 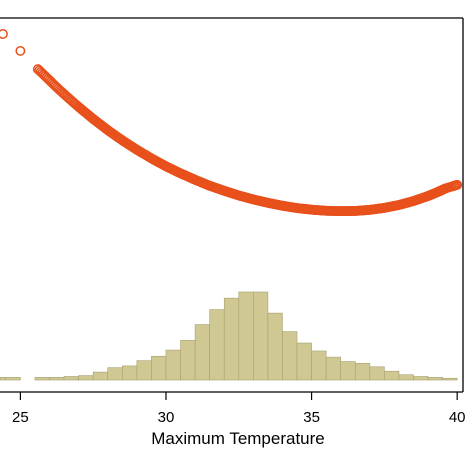 What do you see at coordinates (238, 438) in the screenshot?
I see `x-axis-title: Maximum Temperature` at bounding box center [238, 438].